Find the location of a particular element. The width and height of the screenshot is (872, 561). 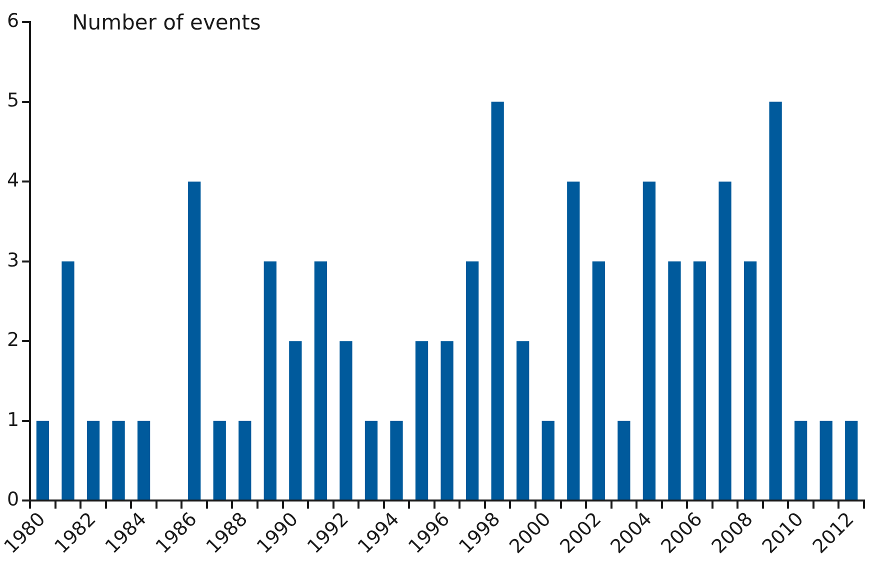

y-tick-label: 0 is located at coordinates (13, 499).